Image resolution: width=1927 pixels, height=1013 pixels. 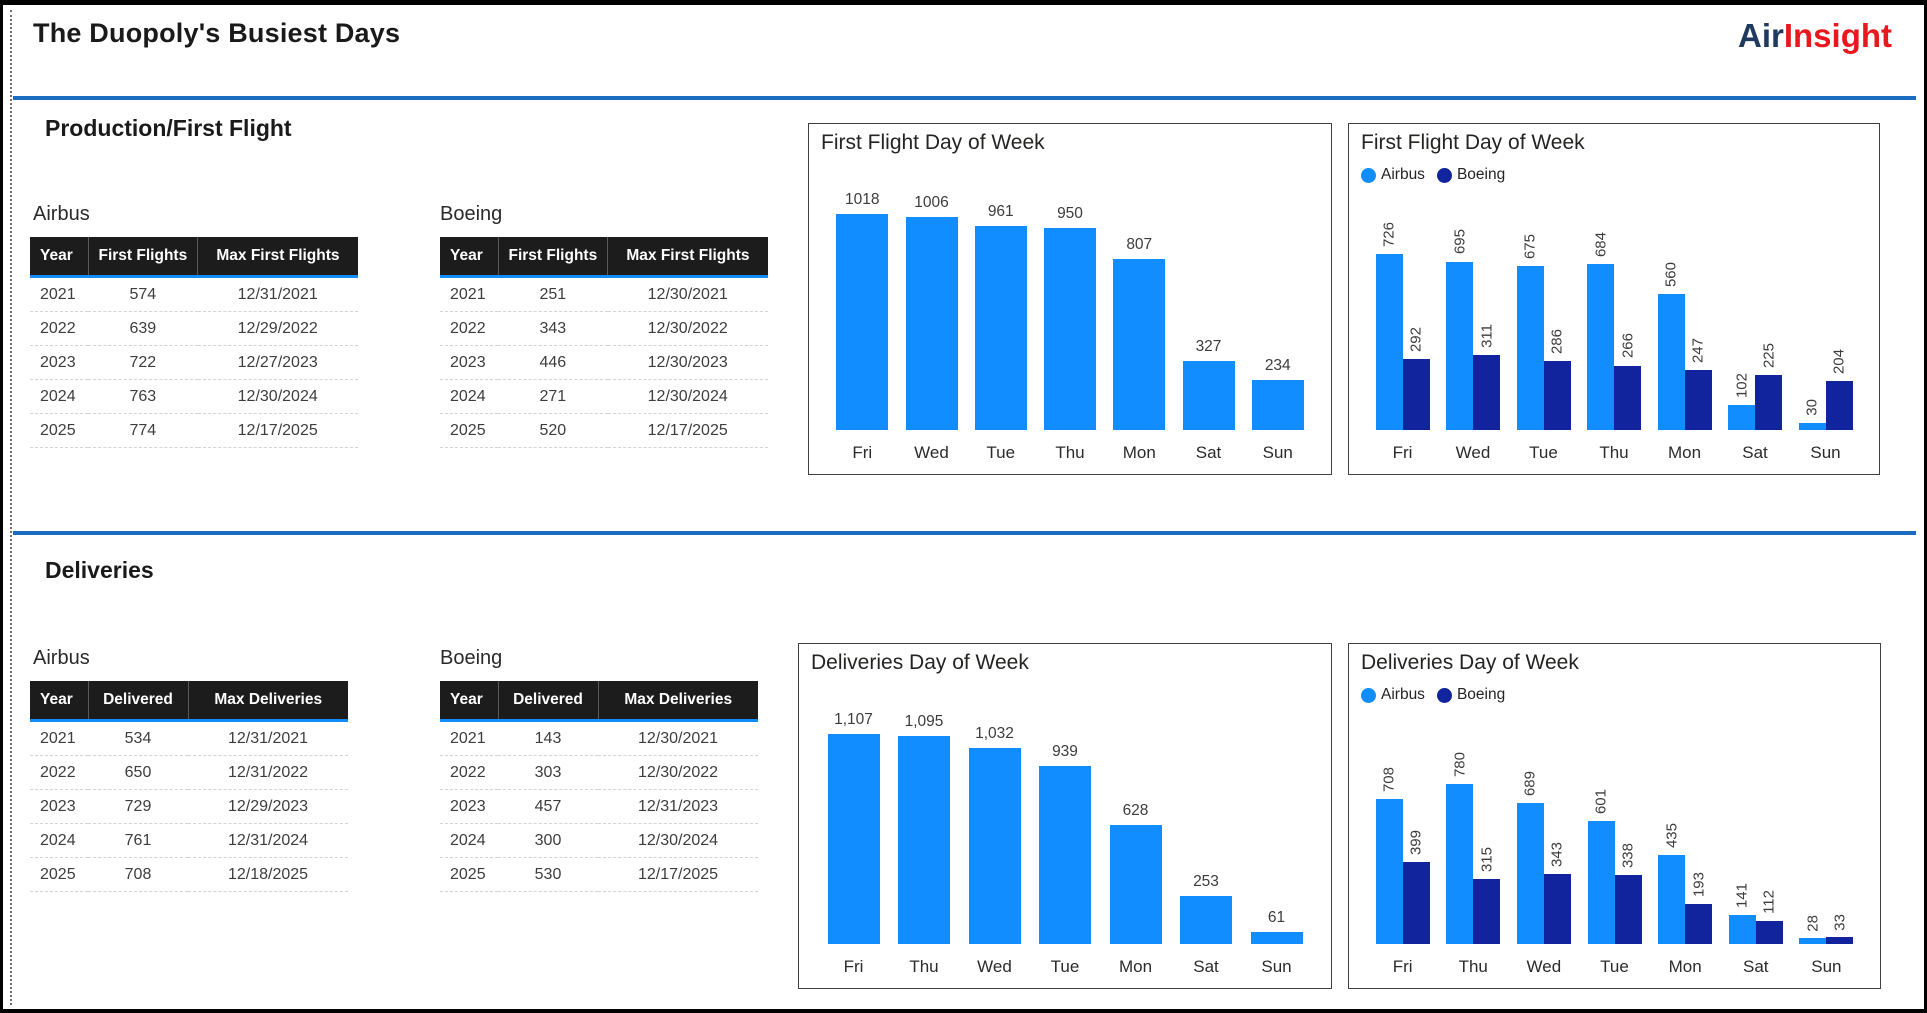 What do you see at coordinates (1206, 908) in the screenshot?
I see `bar: 253` at bounding box center [1206, 908].